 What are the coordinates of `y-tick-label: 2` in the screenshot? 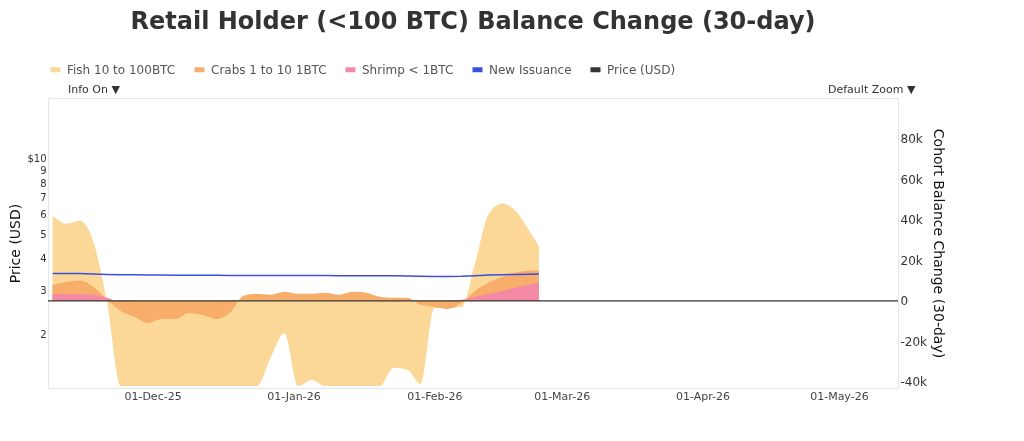 It's located at (43, 334).